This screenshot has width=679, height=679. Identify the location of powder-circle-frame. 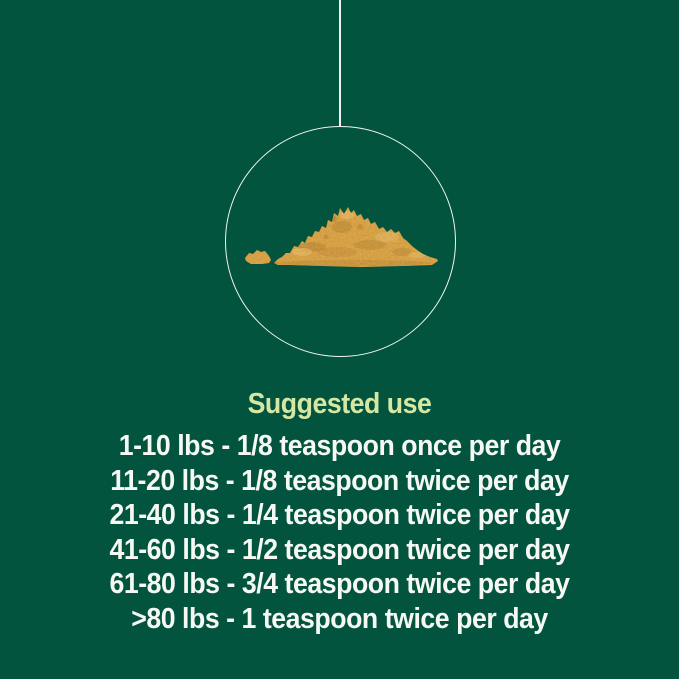
(340, 241).